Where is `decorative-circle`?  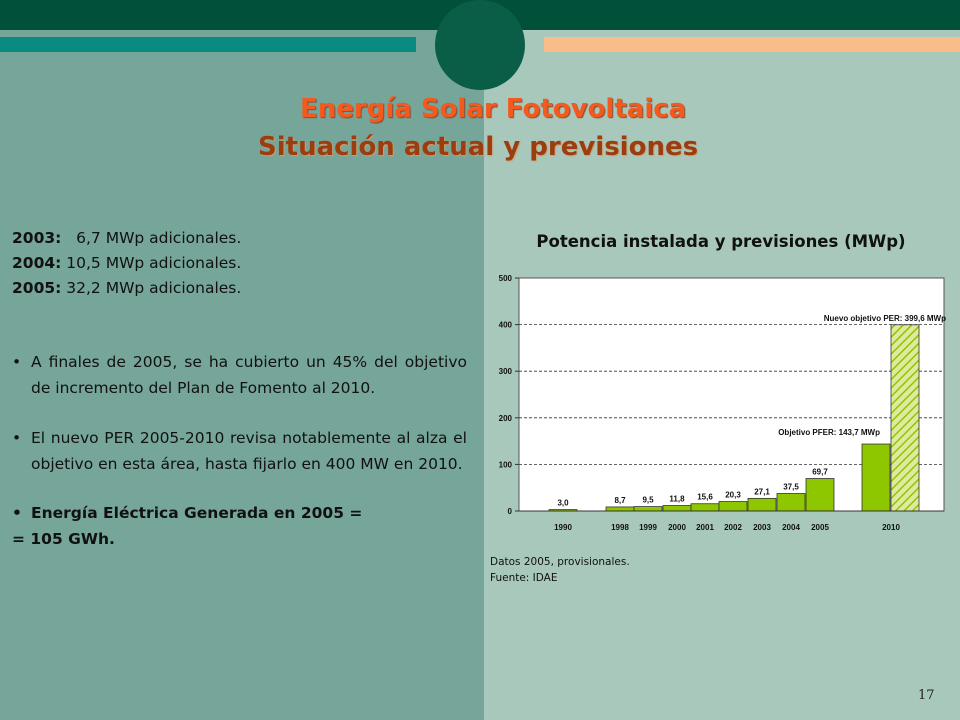
decorative-circle is located at coordinates (480, 45).